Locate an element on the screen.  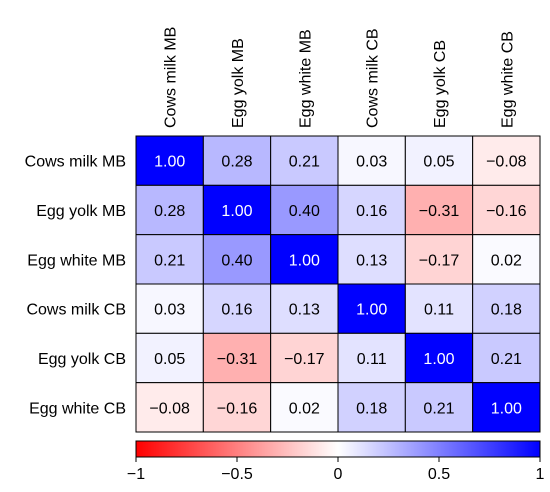
column-label: Egg white CB is located at coordinates (507, 79).